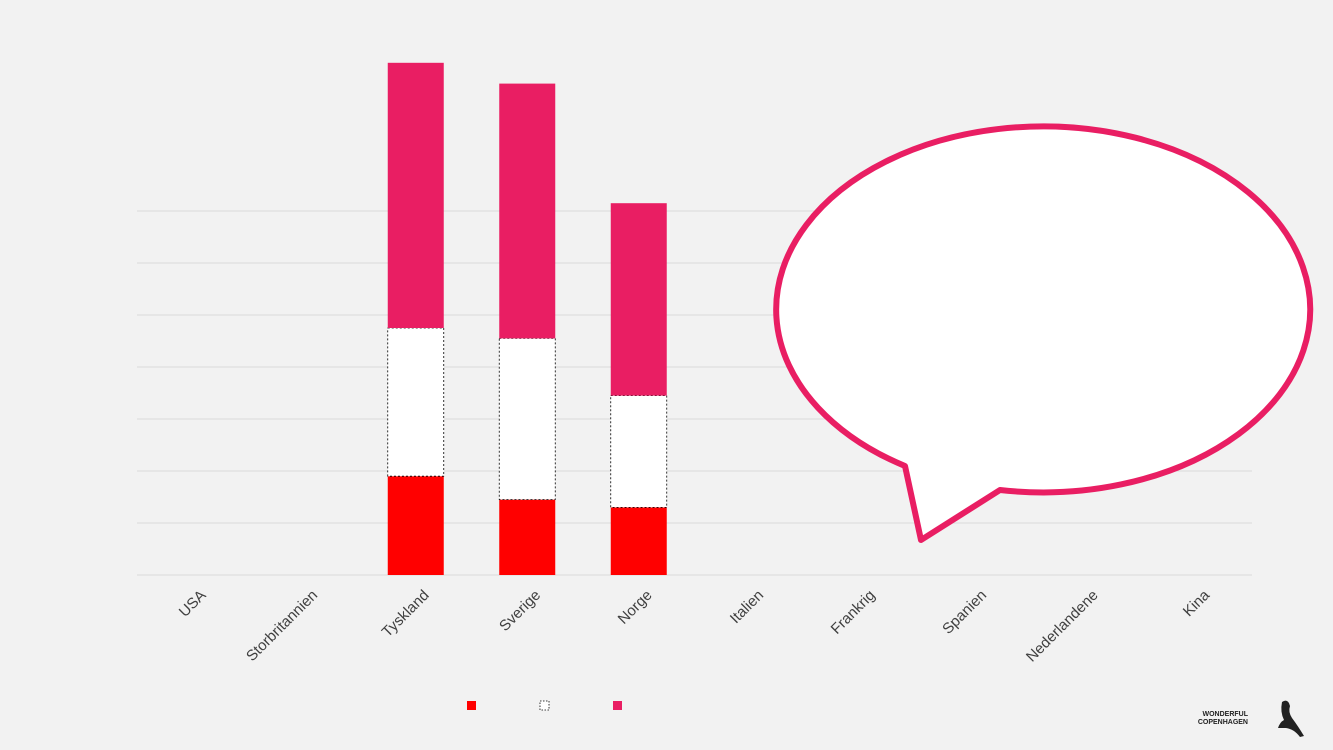 Image resolution: width=1333 pixels, height=750 pixels. Describe the element at coordinates (1223, 722) in the screenshot. I see `logo-text: COPENHAGEN` at that location.